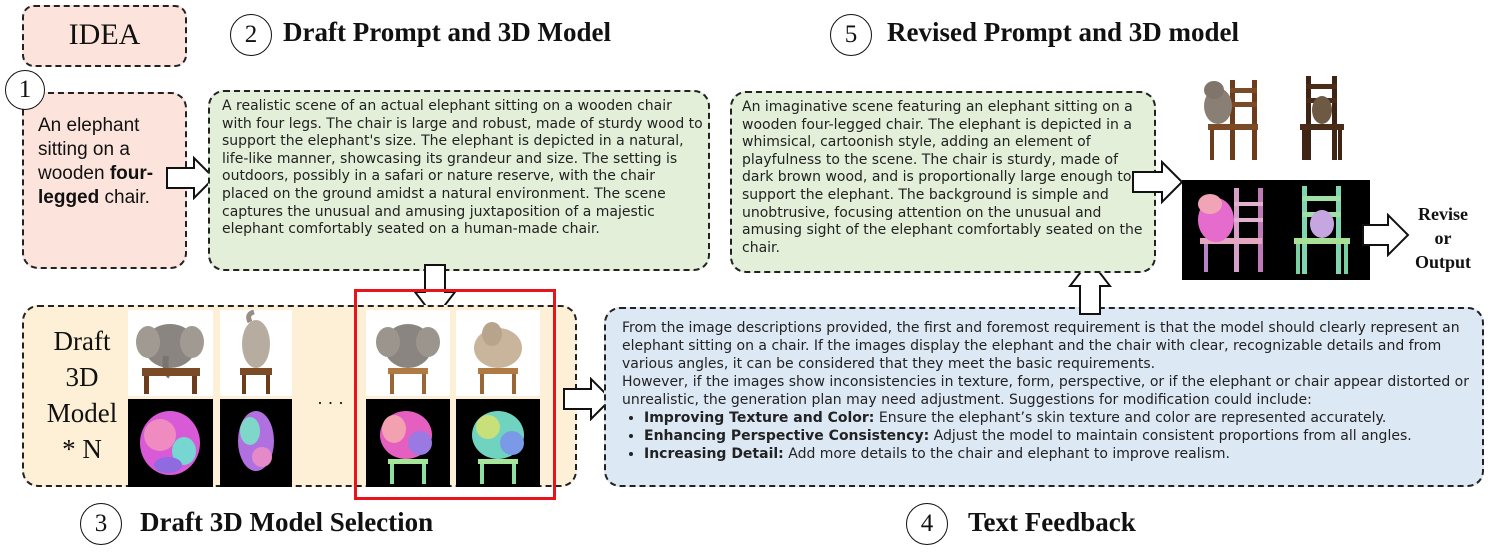 The width and height of the screenshot is (1495, 556). I want to click on suggestion-title: Enhancing Perspective Consistency:, so click(787, 436).